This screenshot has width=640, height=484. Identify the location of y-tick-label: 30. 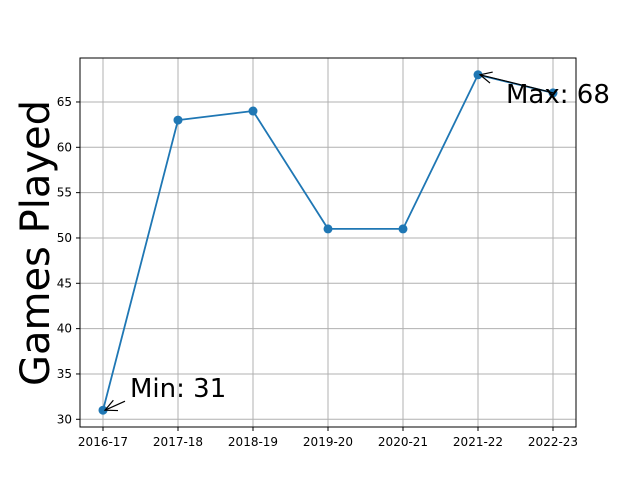
(64, 419).